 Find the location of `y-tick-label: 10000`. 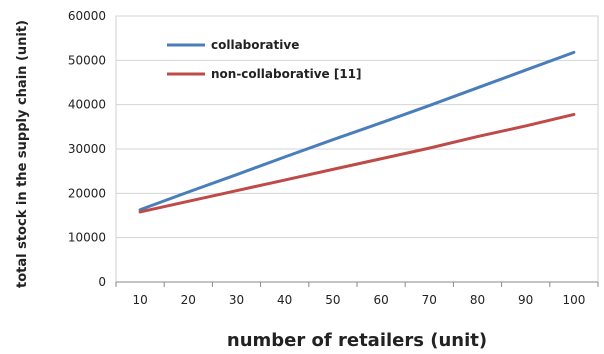

y-tick-label: 10000 is located at coordinates (87, 238).